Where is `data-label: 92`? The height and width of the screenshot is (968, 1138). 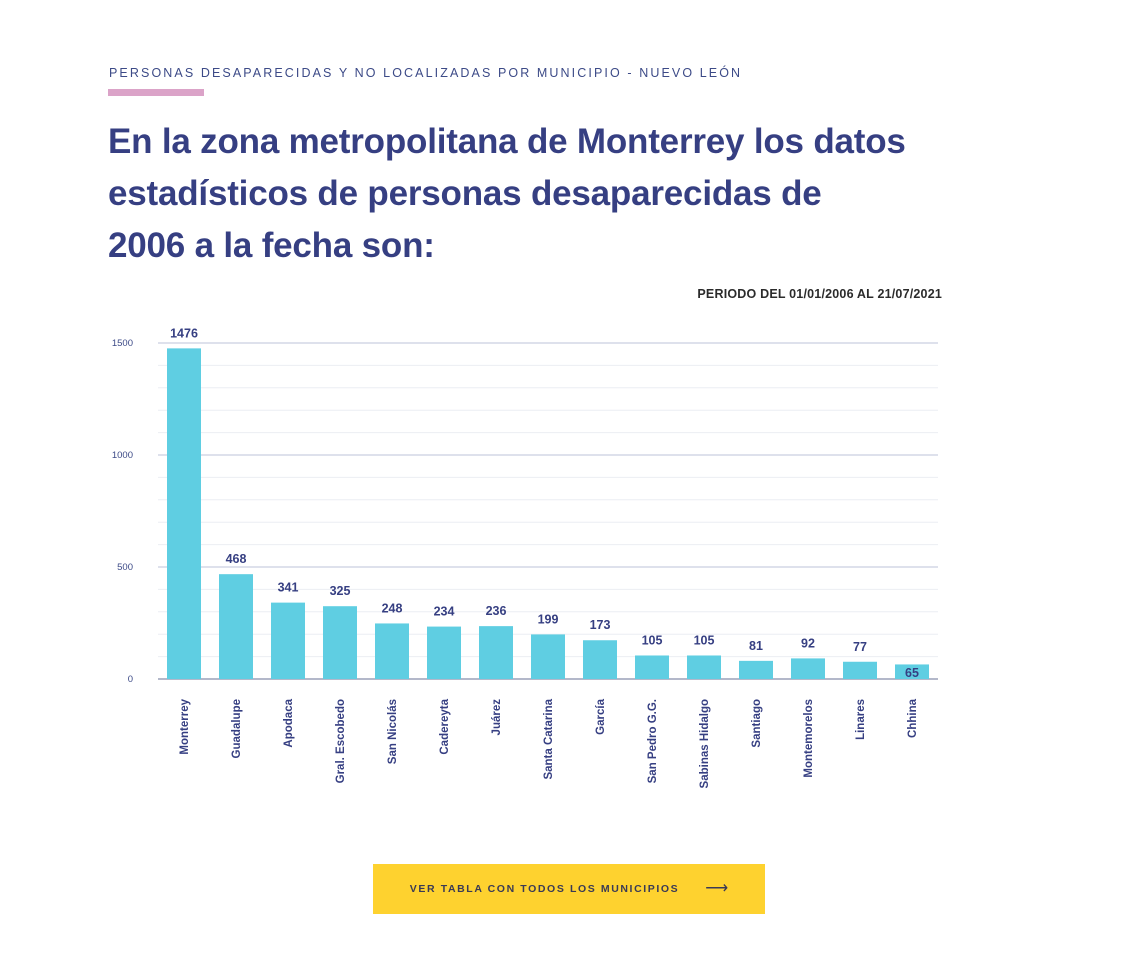
data-label: 92 is located at coordinates (808, 643).